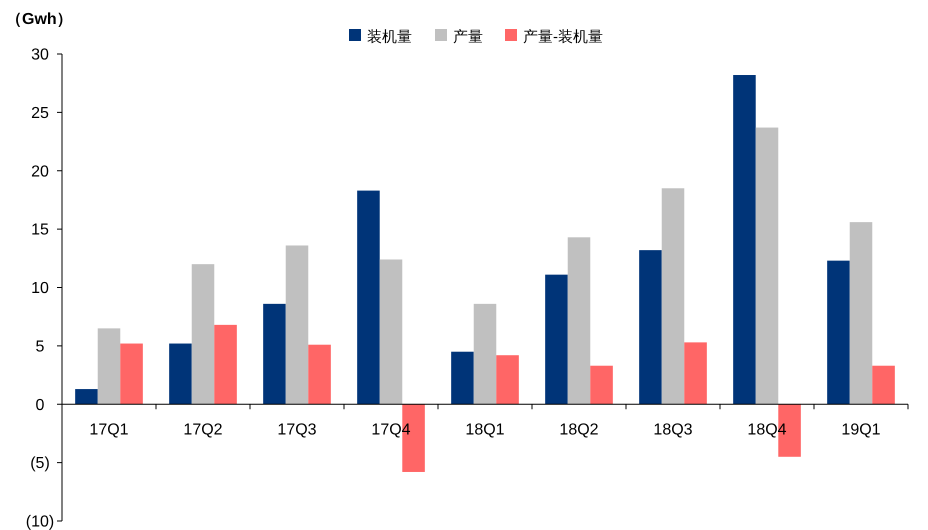 Image resolution: width=928 pixels, height=530 pixels. I want to click on y-tick-label: 5, so click(40, 347).